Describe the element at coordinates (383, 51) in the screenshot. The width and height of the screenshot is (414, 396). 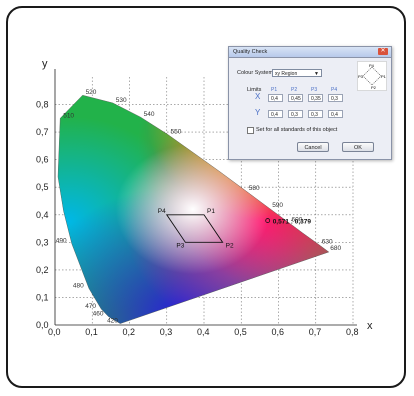
I see `close-icon: ✕` at that location.